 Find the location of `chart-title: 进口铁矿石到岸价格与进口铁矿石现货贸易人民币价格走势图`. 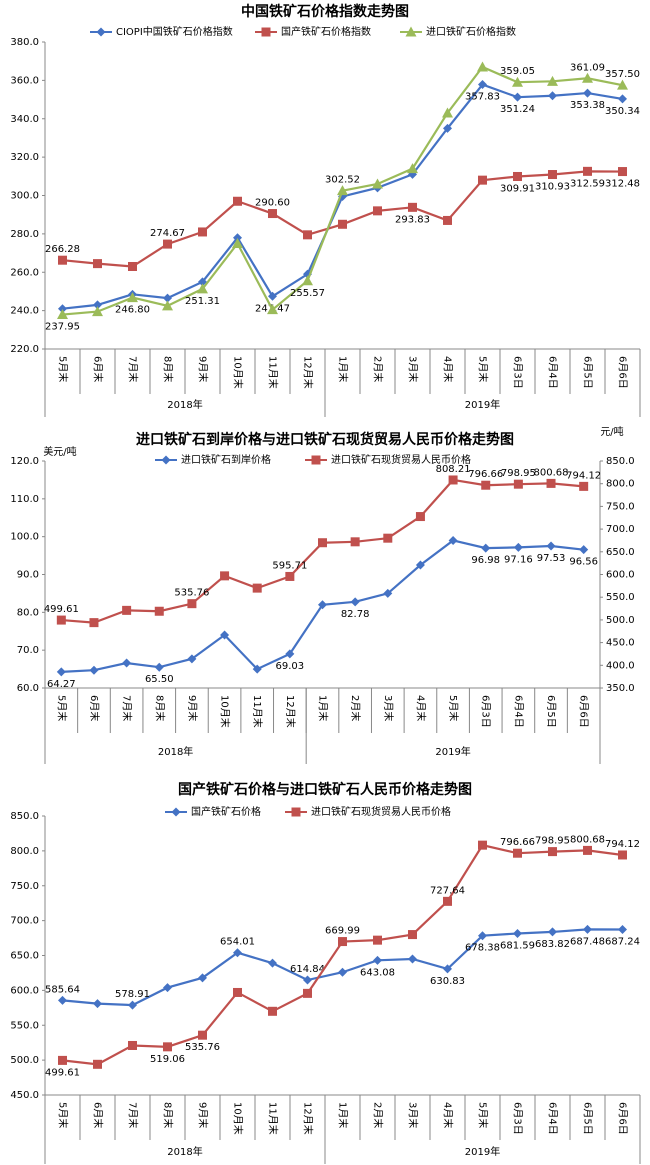

chart-title: 进口铁矿石到岸价格与进口铁矿石现货贸易人民币价格走势图 is located at coordinates (325, 439).